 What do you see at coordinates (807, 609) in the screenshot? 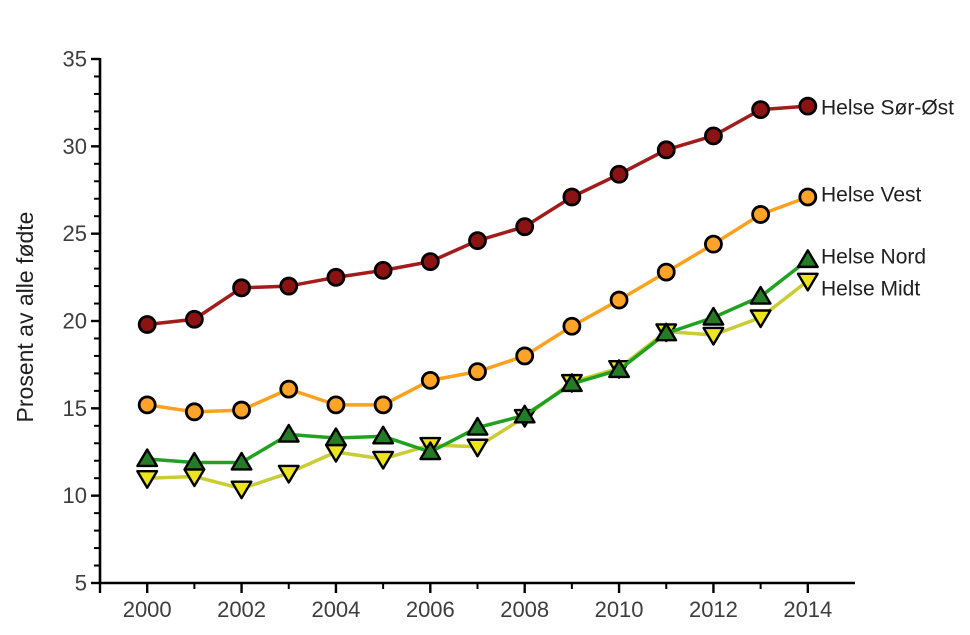
I see `x-tick-label: 2014` at bounding box center [807, 609].